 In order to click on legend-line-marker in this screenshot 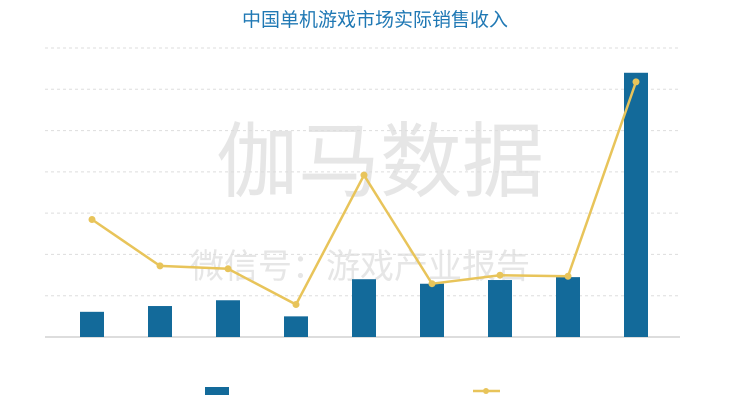, I will do `click(486, 391)`.